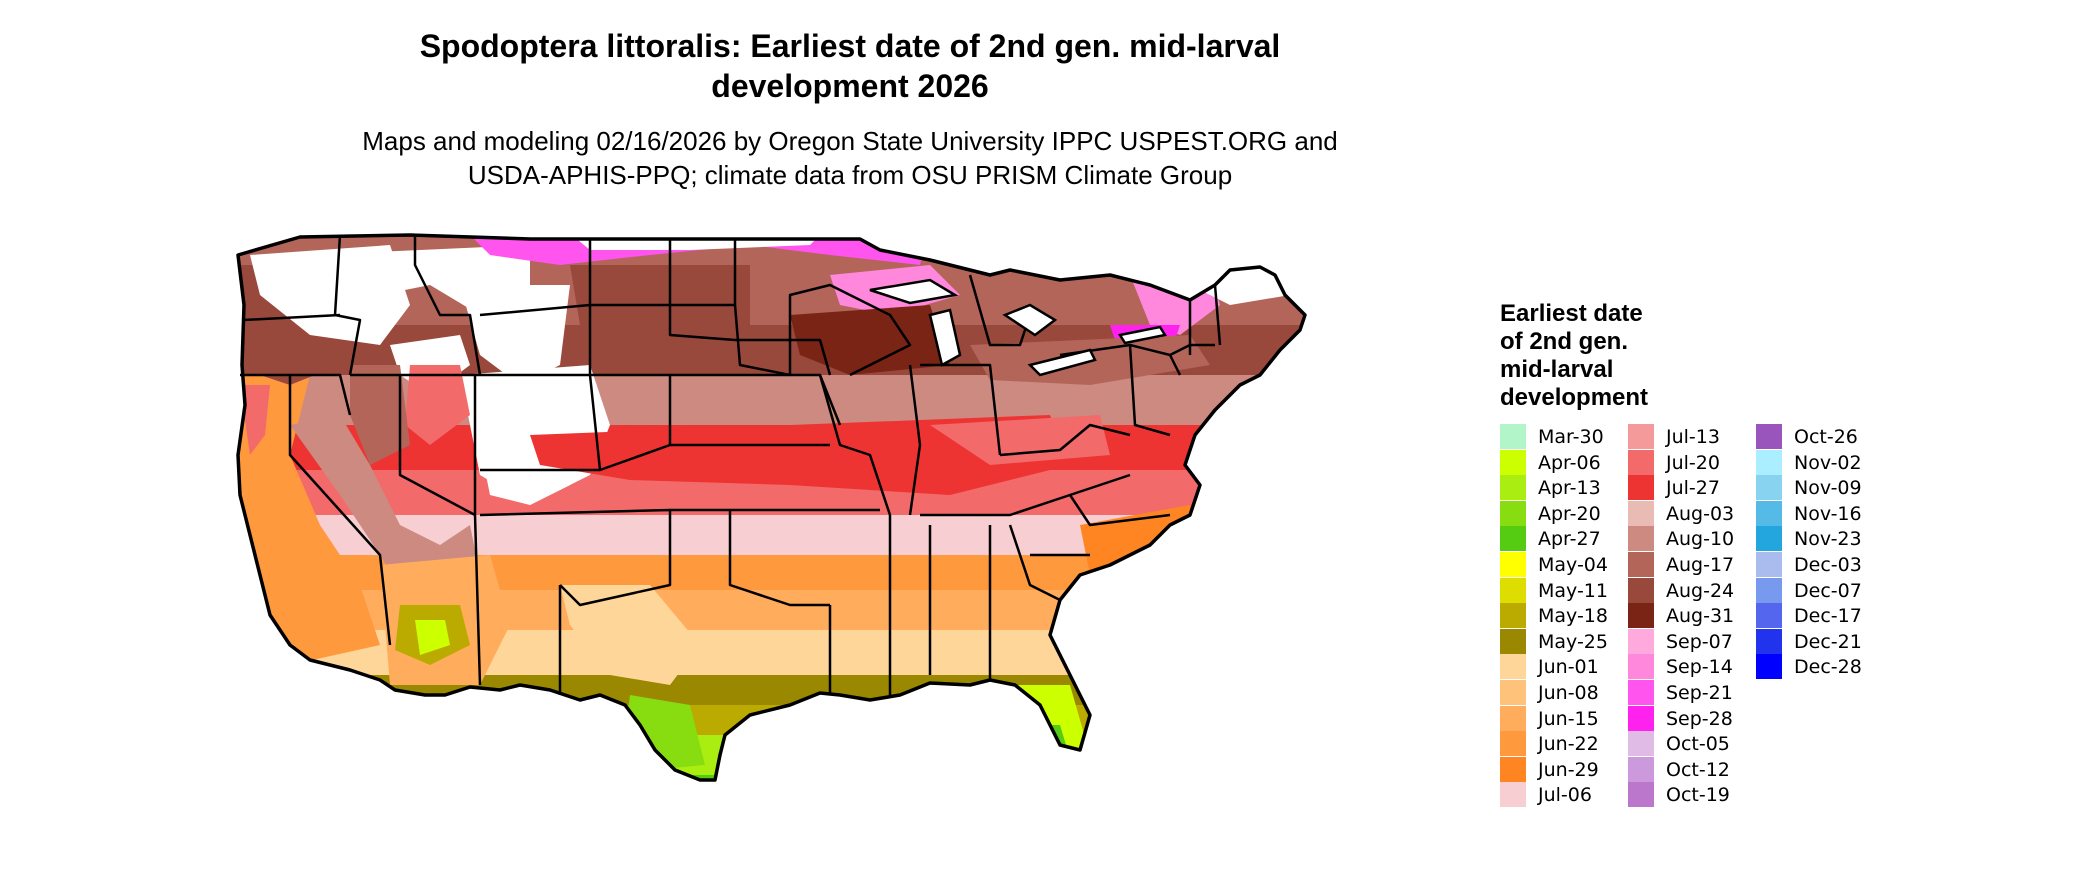 The width and height of the screenshot is (2100, 892). I want to click on legend-item: Aug-17, so click(1698, 564).